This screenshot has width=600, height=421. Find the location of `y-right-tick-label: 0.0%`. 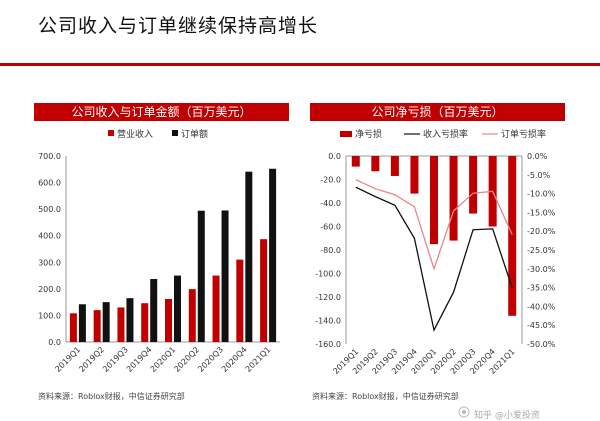

y-right-tick-label: 0.0% is located at coordinates (537, 156).